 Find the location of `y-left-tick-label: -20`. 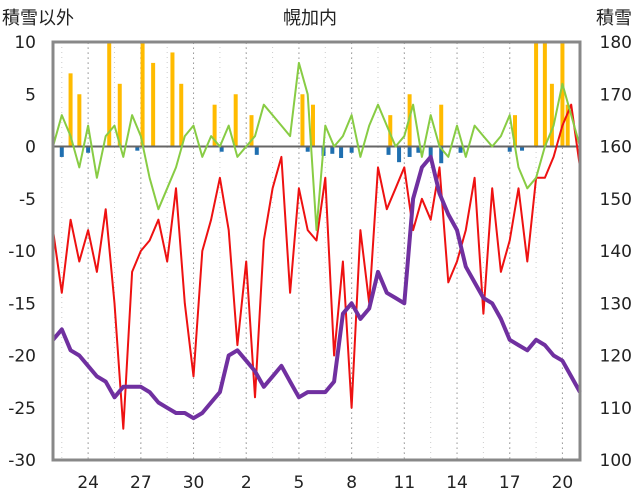

y-left-tick-label: -20 is located at coordinates (22, 357).